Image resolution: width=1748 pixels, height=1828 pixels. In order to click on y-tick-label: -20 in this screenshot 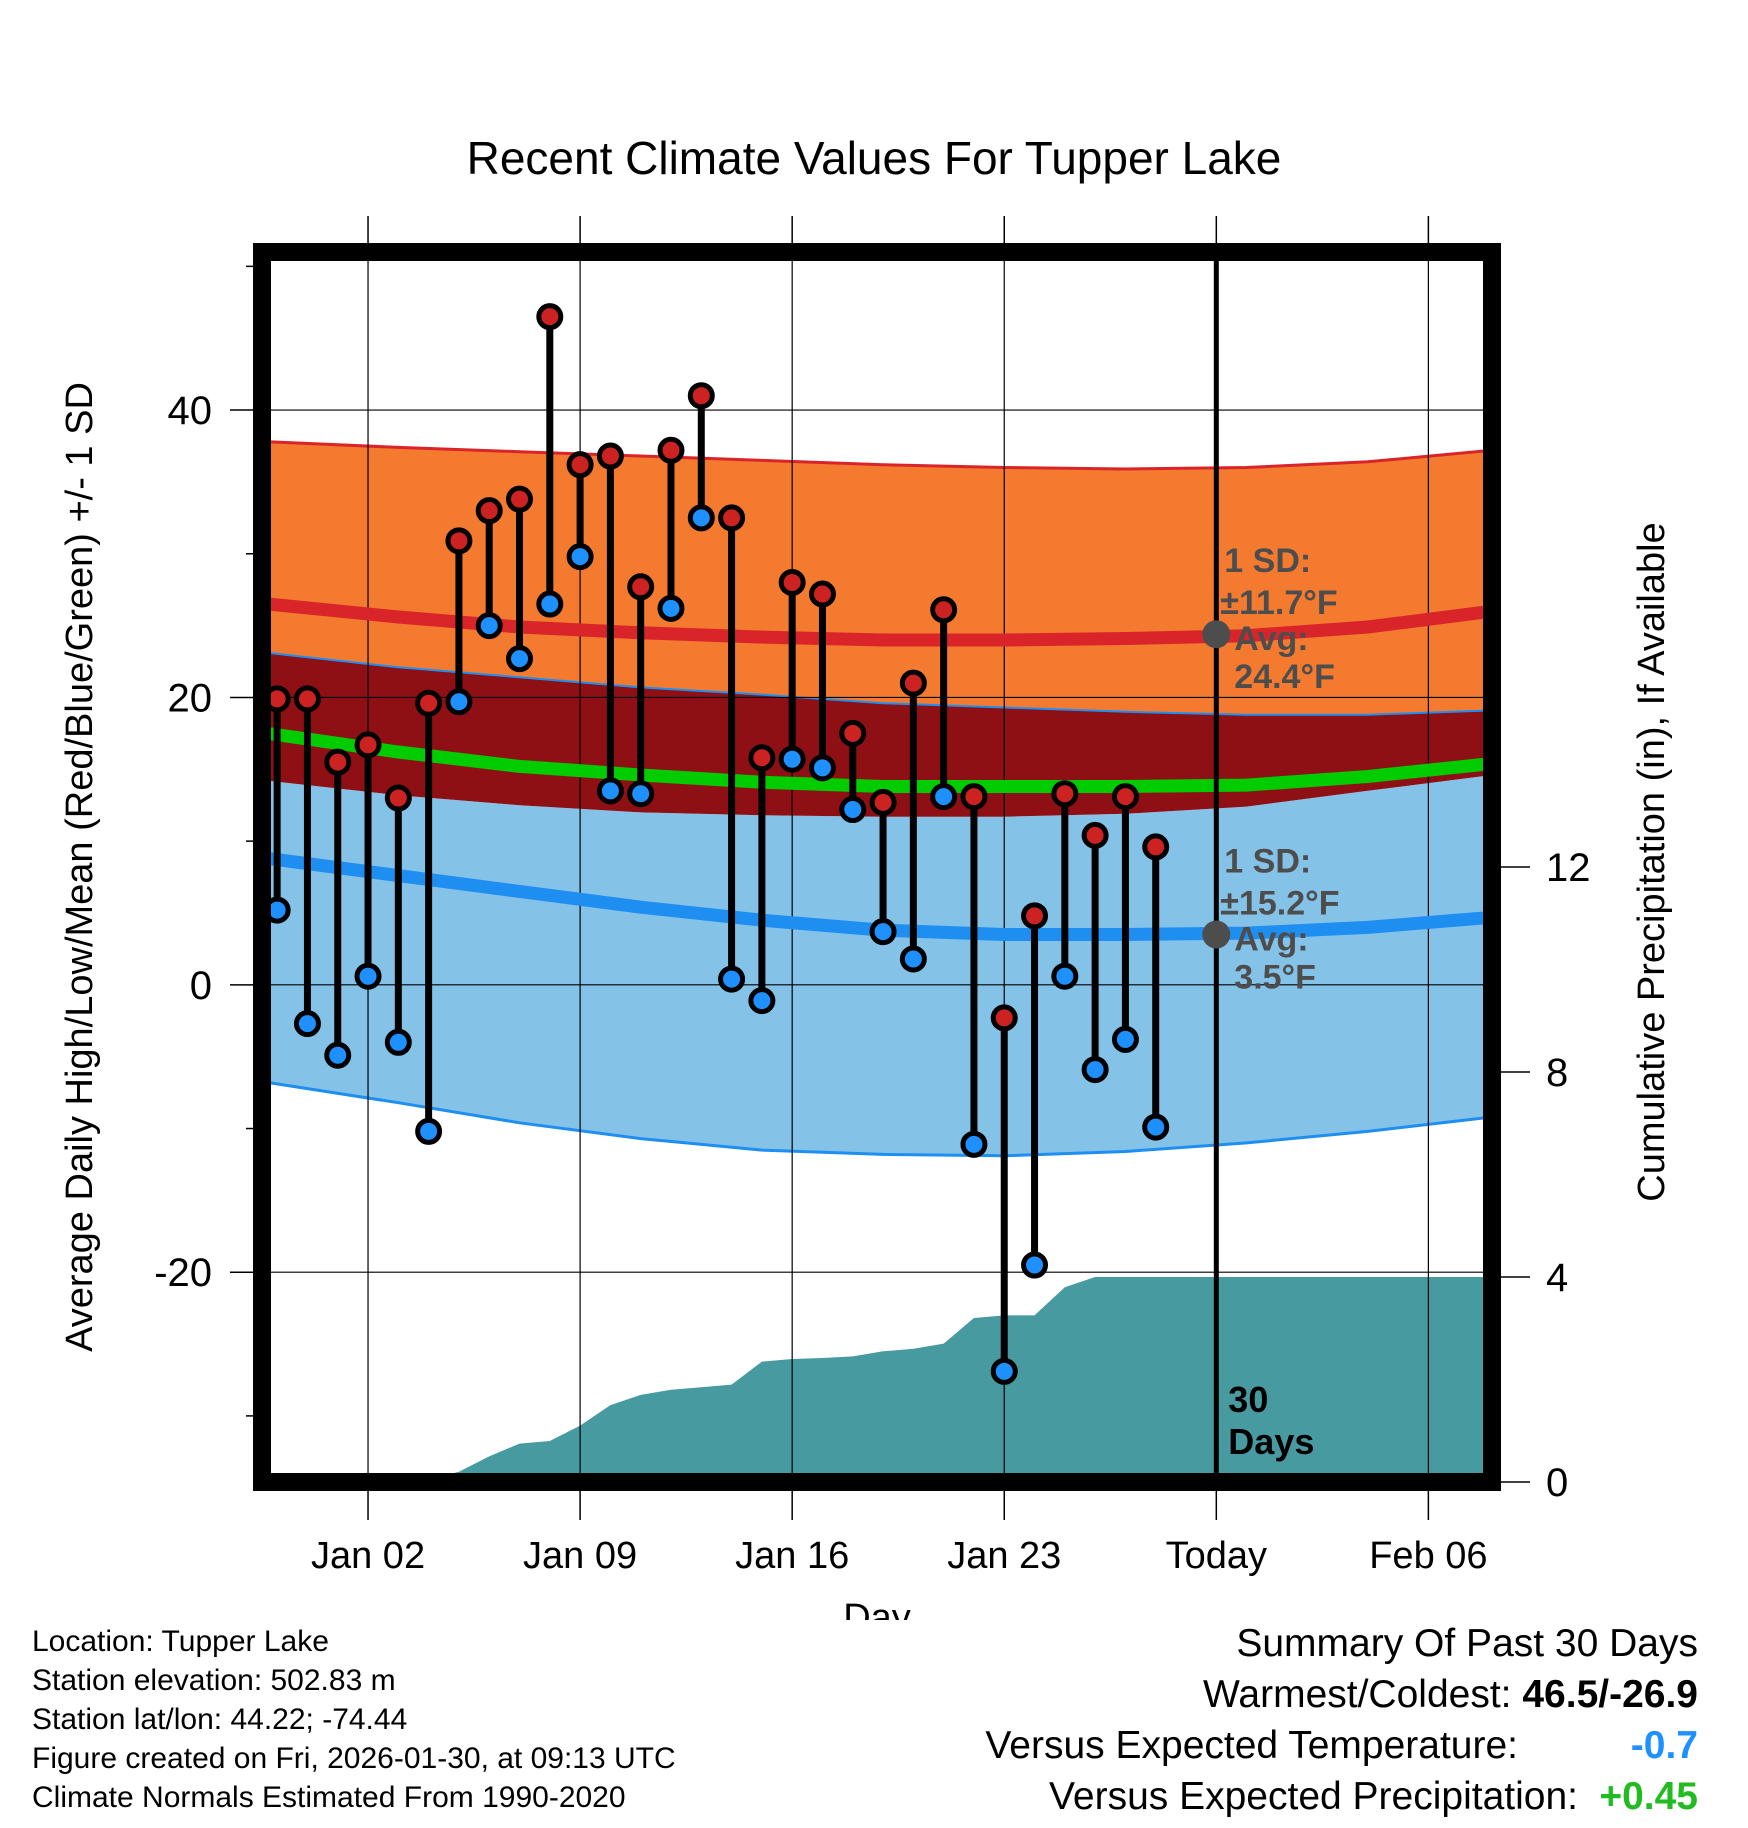, I will do `click(183, 1273)`.